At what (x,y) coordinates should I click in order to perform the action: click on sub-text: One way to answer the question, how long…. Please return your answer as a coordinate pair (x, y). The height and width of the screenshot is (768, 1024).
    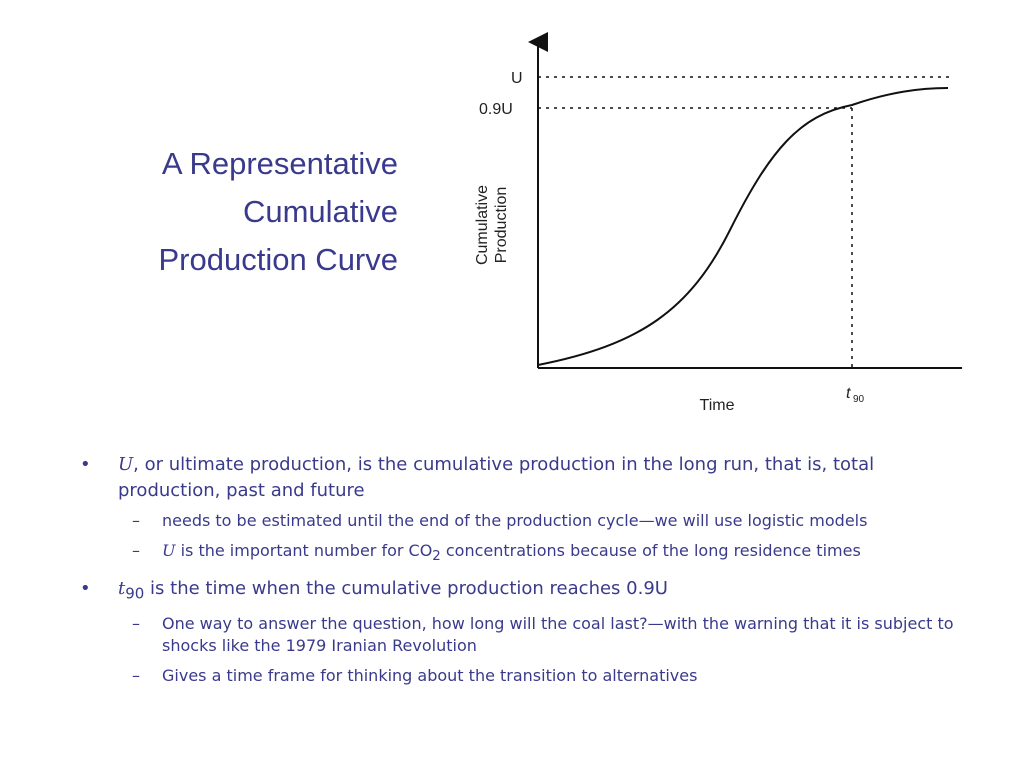
    Looking at the image, I should click on (558, 634).